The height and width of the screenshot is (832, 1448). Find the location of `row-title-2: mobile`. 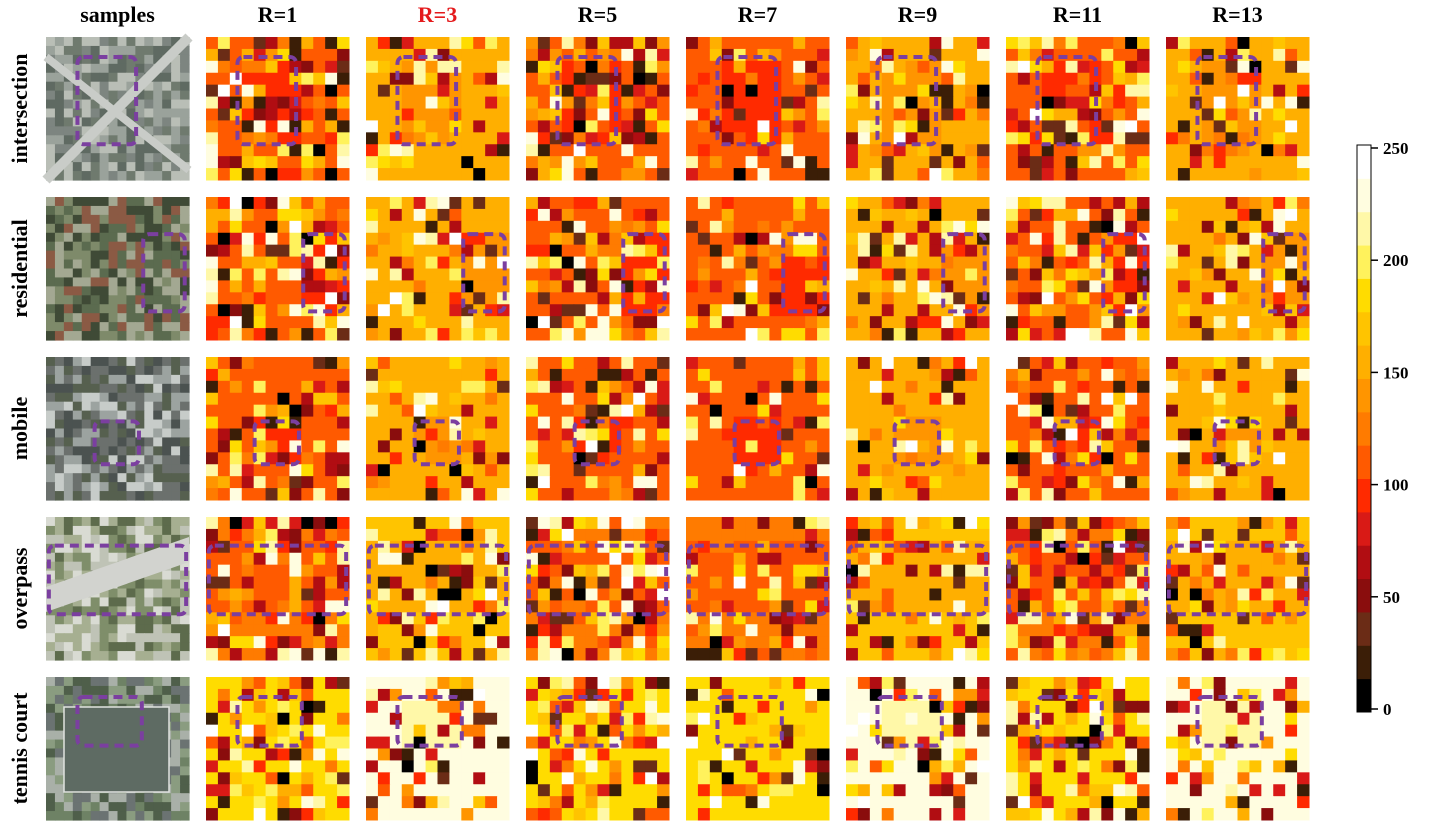

row-title-2: mobile is located at coordinates (19, 428).